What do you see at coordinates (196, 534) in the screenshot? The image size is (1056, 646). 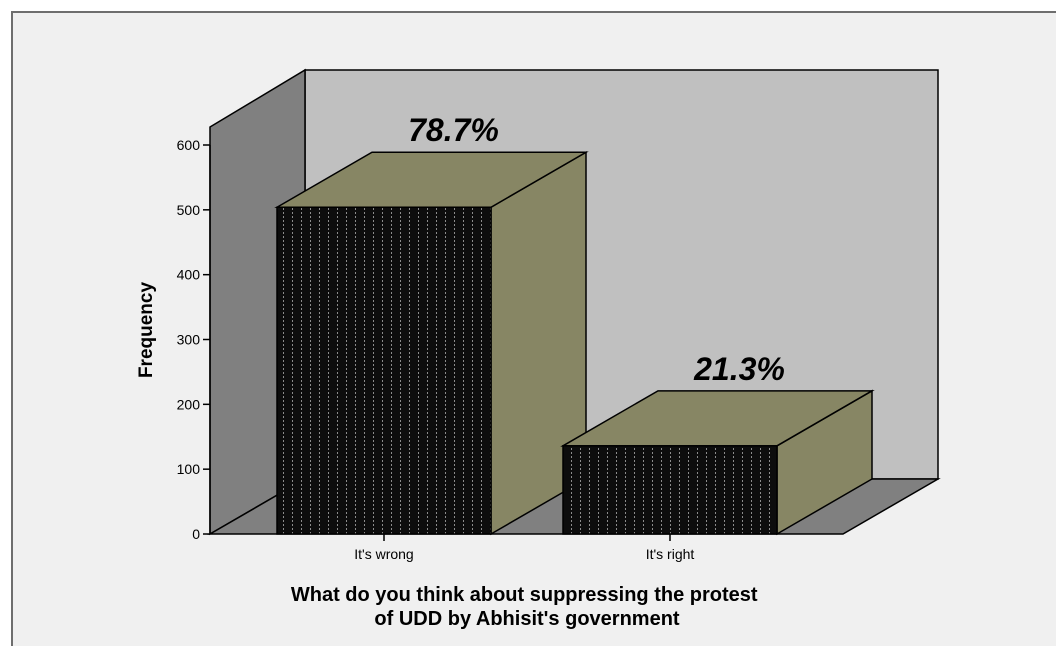 I see `y-tick-label: 0` at bounding box center [196, 534].